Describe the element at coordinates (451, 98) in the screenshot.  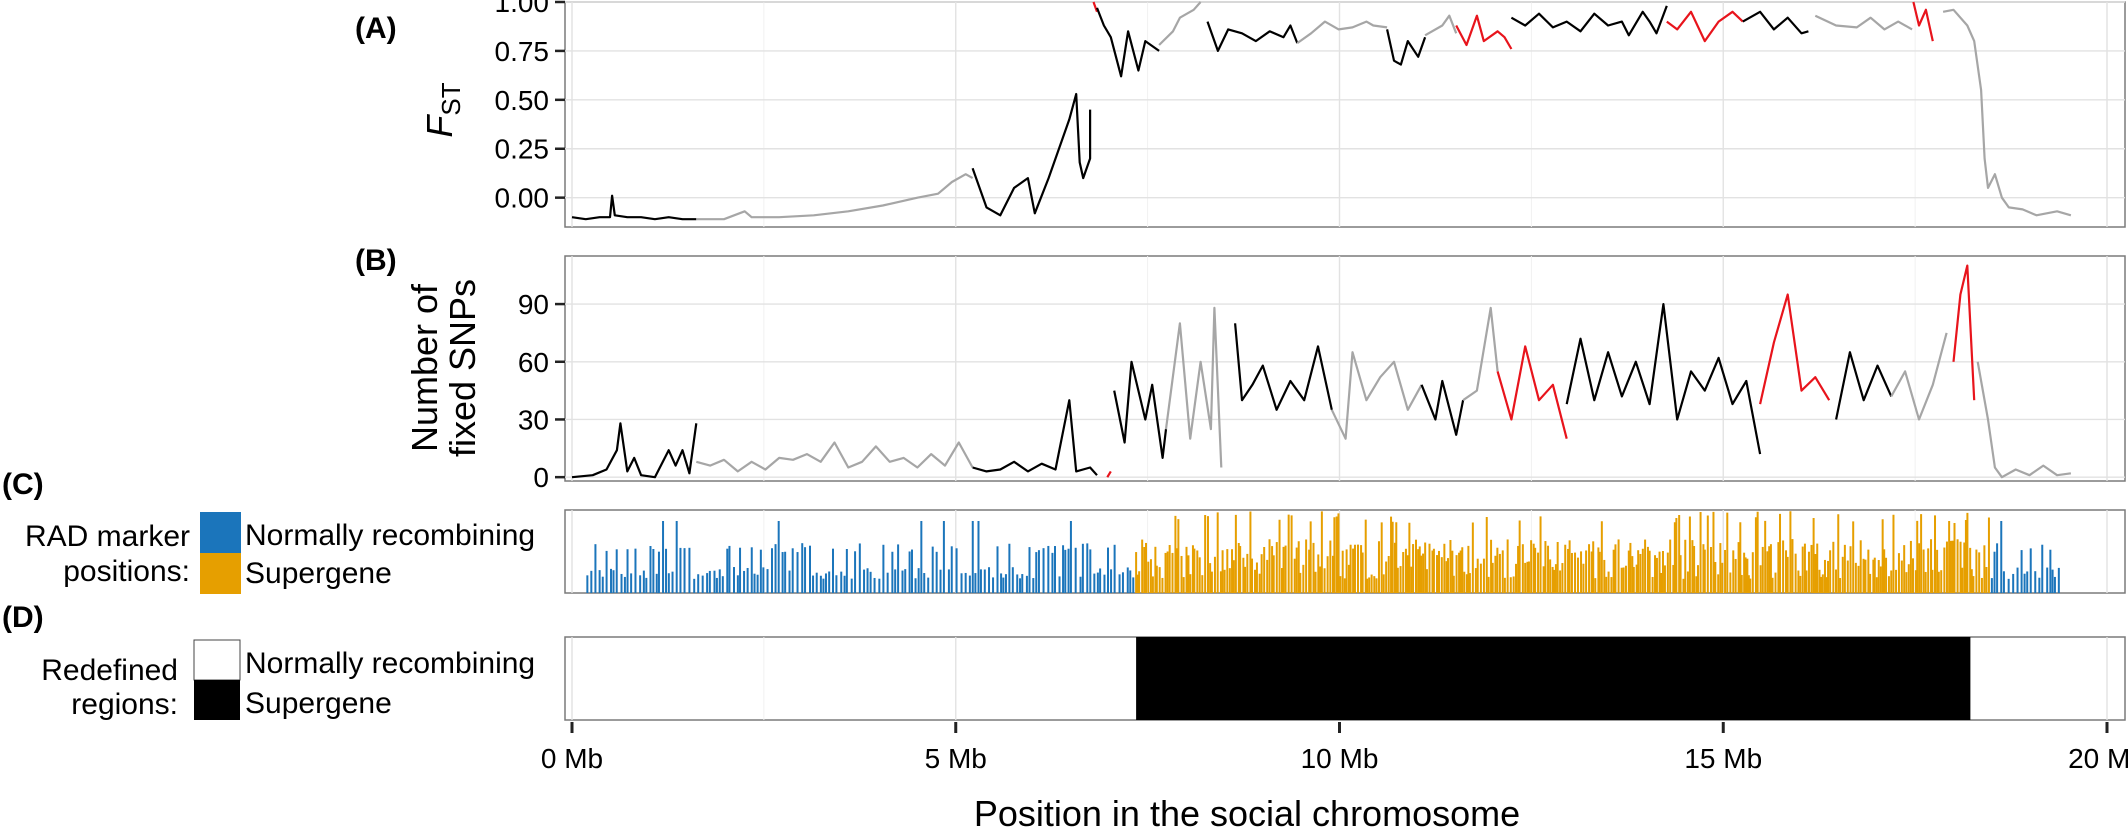
I see `panel-a-y-label-sub: ST` at that location.